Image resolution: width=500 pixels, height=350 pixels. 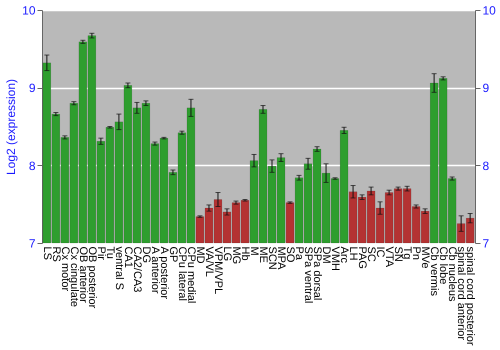 I want to click on y2-tick-label: 8, so click(x=486, y=165).